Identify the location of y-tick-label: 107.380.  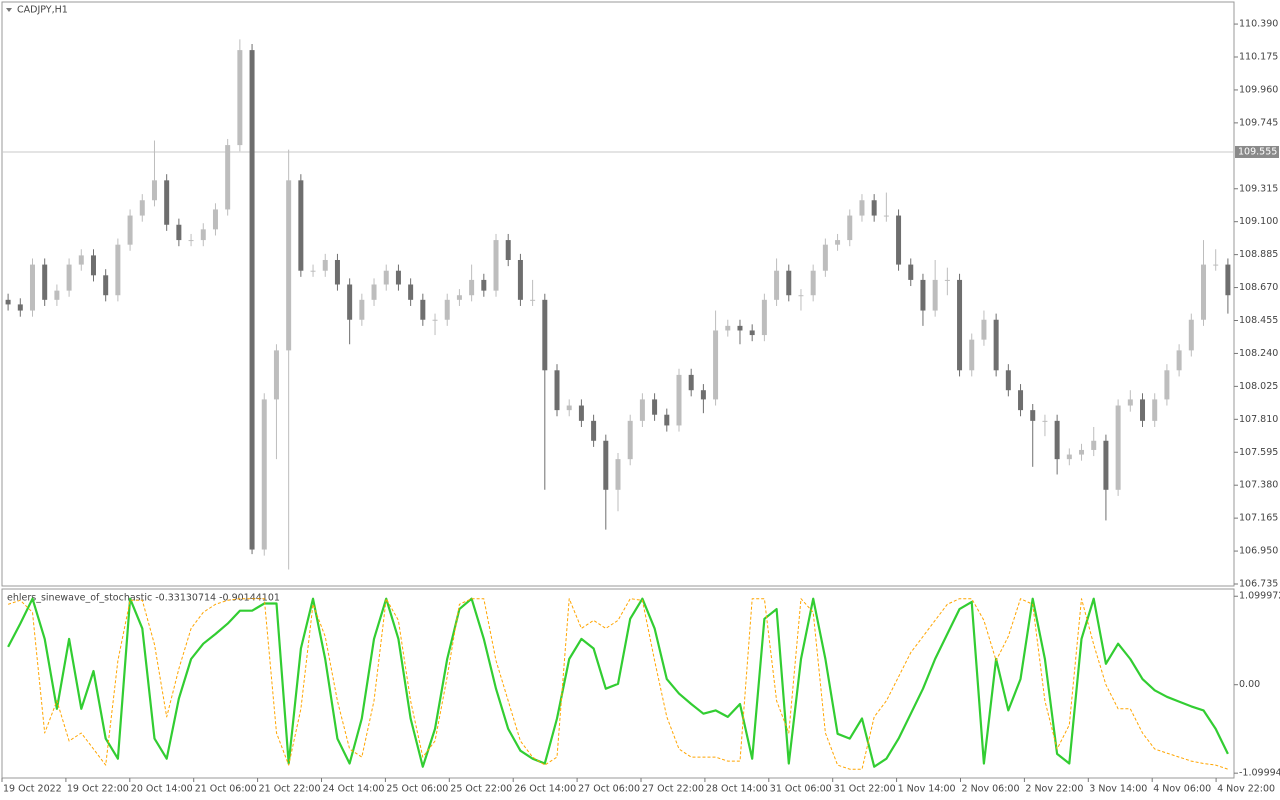
(1258, 485).